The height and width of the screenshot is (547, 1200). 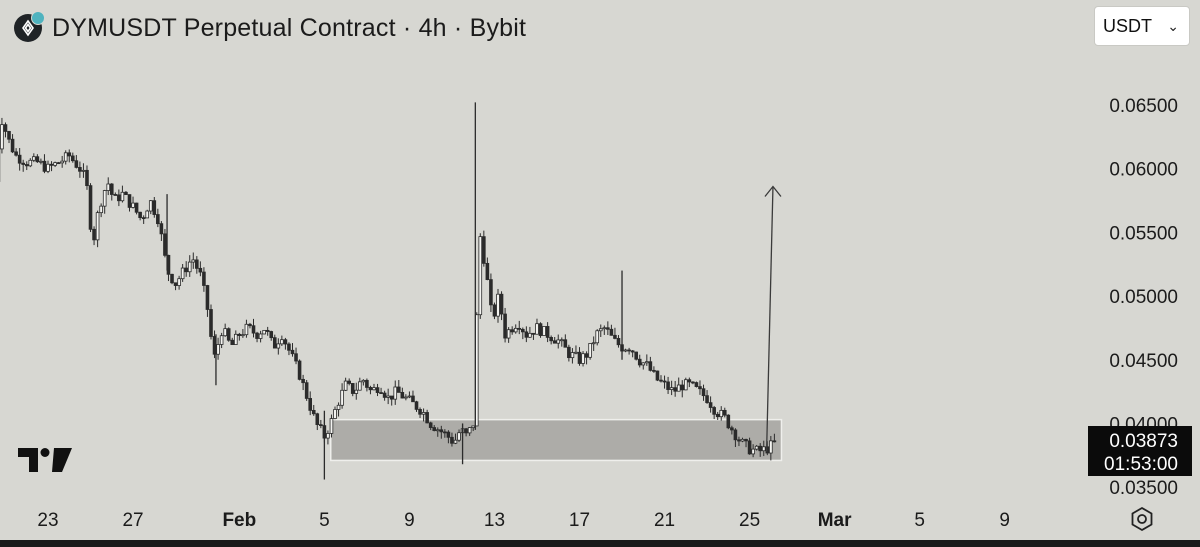 I want to click on settings-icon, so click(x=1142, y=519).